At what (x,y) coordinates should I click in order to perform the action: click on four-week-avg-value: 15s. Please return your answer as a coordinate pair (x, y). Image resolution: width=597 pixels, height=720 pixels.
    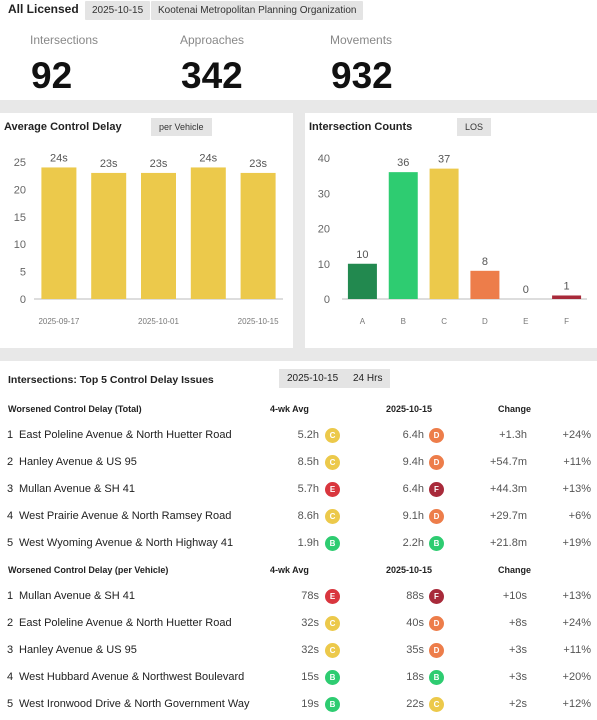
    Looking at the image, I should click on (310, 677).